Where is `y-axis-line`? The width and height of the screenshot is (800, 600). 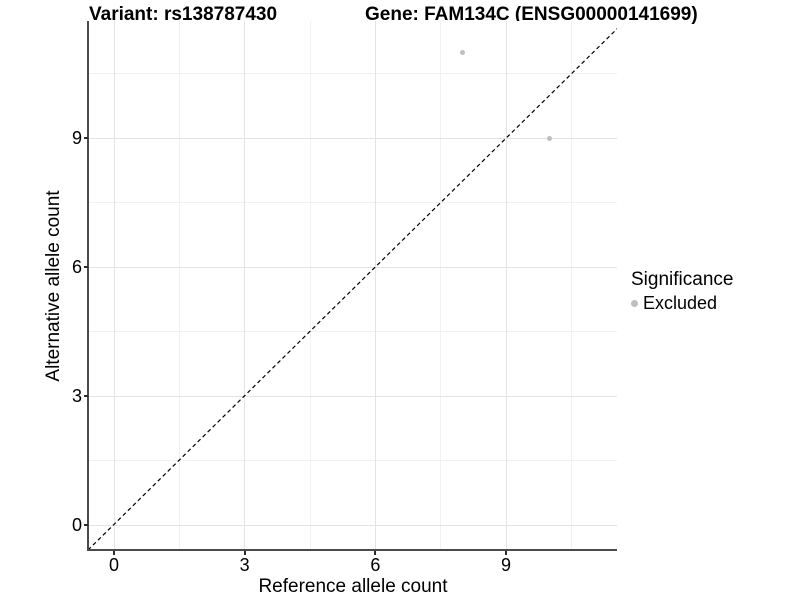 y-axis-line is located at coordinates (88, 286).